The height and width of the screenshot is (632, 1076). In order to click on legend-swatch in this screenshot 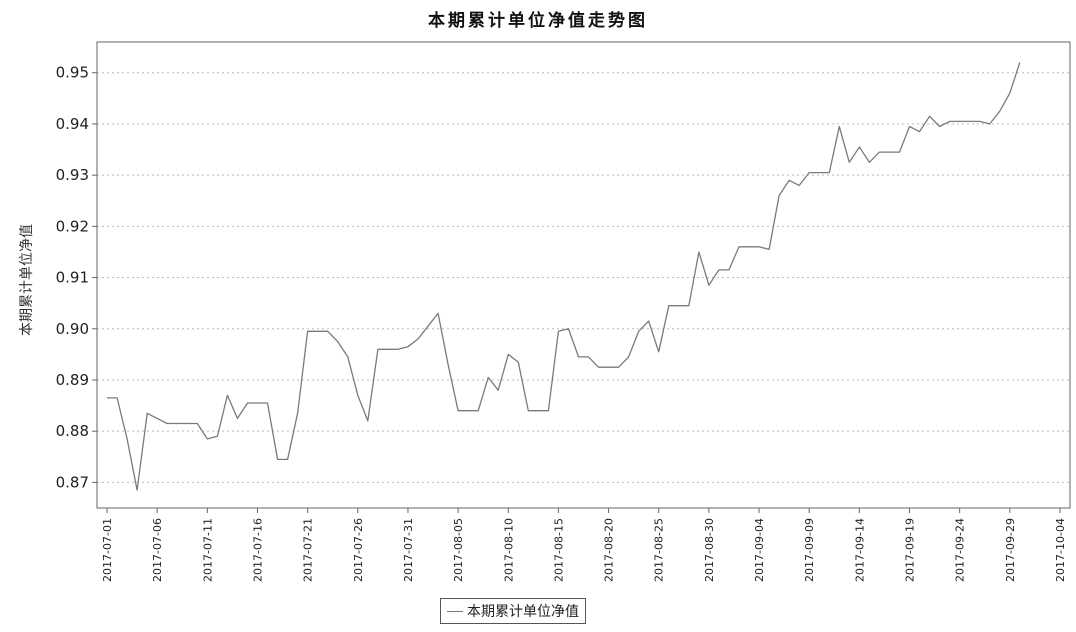, I will do `click(455, 611)`.